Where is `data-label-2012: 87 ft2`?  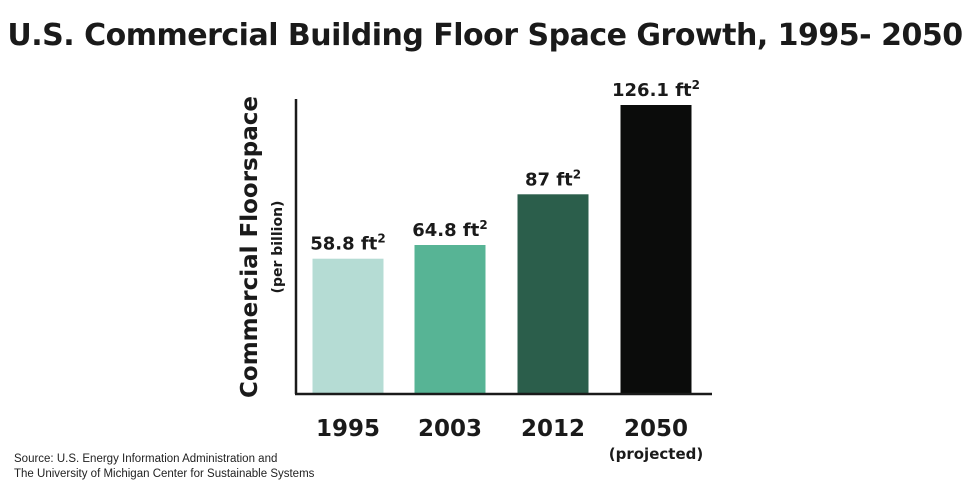 data-label-2012: 87 ft2 is located at coordinates (553, 178).